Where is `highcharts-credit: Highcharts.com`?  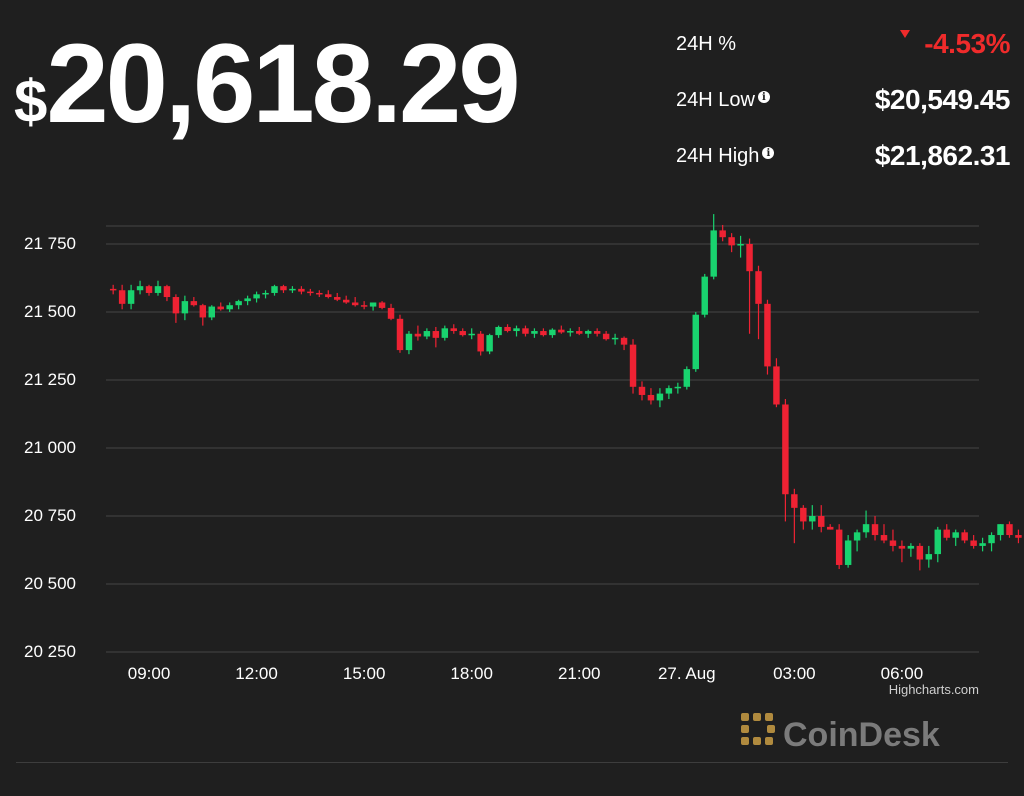 highcharts-credit: Highcharts.com is located at coordinates (934, 689).